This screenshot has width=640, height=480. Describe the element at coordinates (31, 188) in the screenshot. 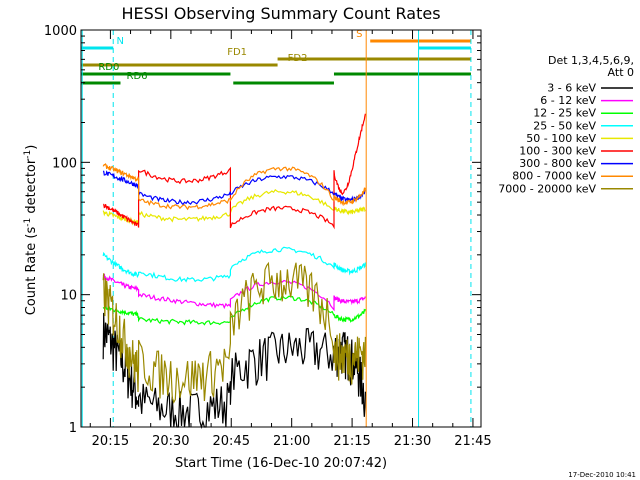

I see `y-axis-label-mid: detector` at that location.